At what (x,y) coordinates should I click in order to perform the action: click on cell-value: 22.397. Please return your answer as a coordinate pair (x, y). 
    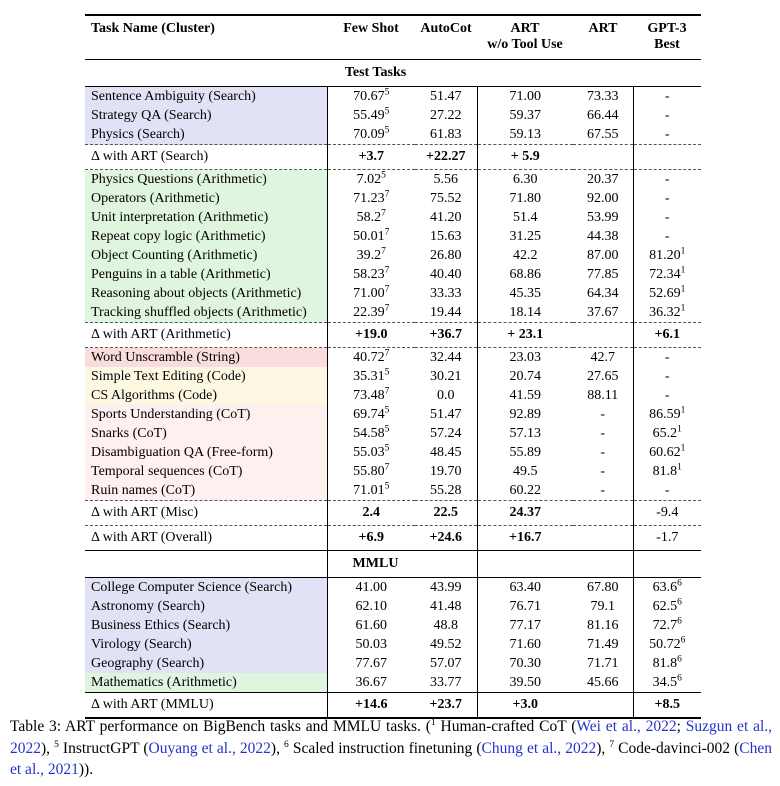
    Looking at the image, I should click on (371, 313).